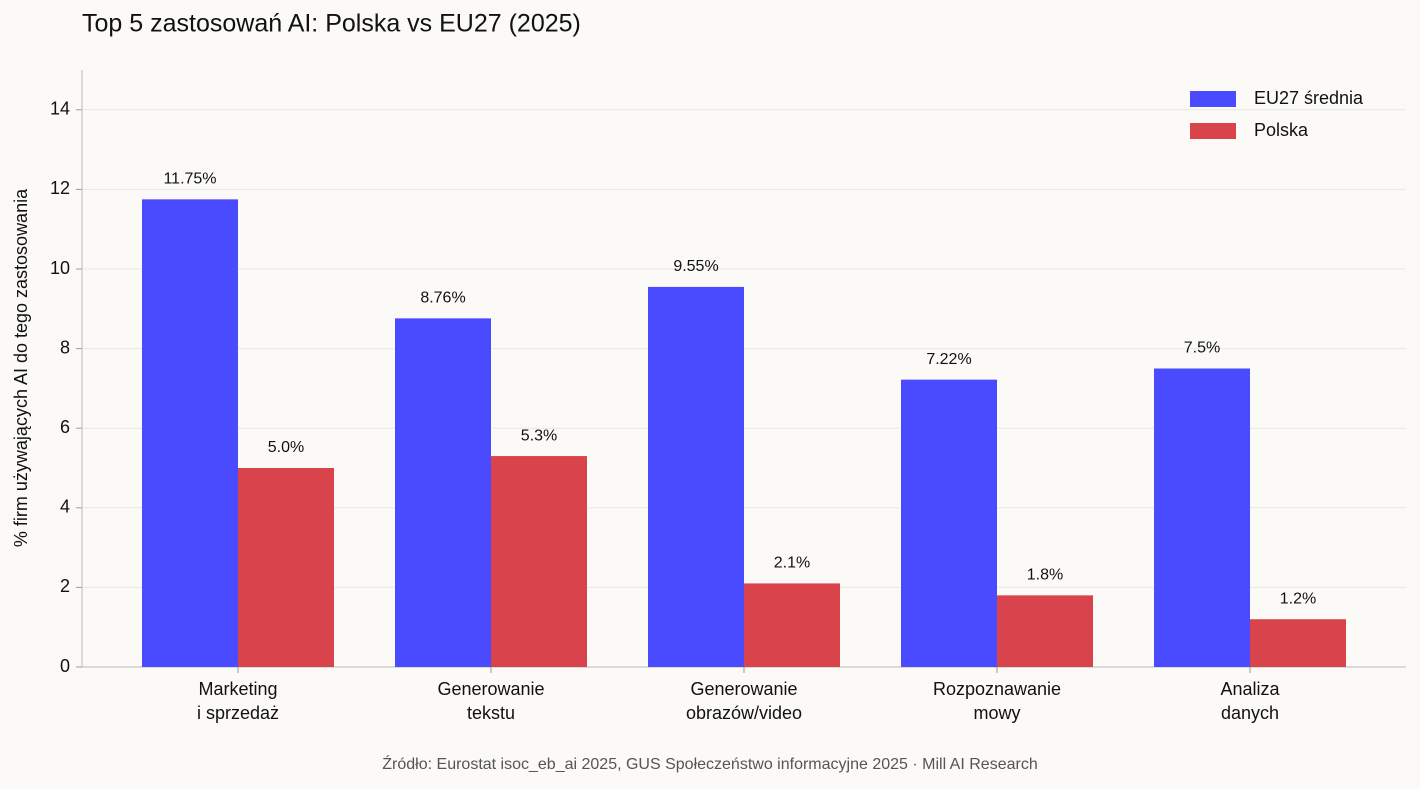 This screenshot has height=789, width=1420. Describe the element at coordinates (948, 359) in the screenshot. I see `value-label: 7.22%` at that location.